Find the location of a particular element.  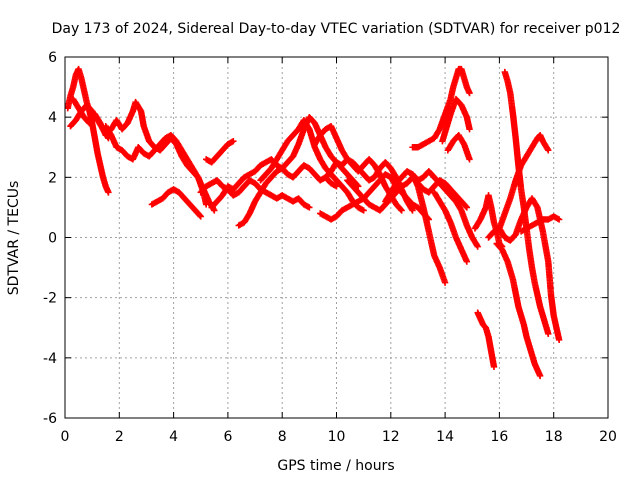

x-tick-label: 18 is located at coordinates (554, 437).